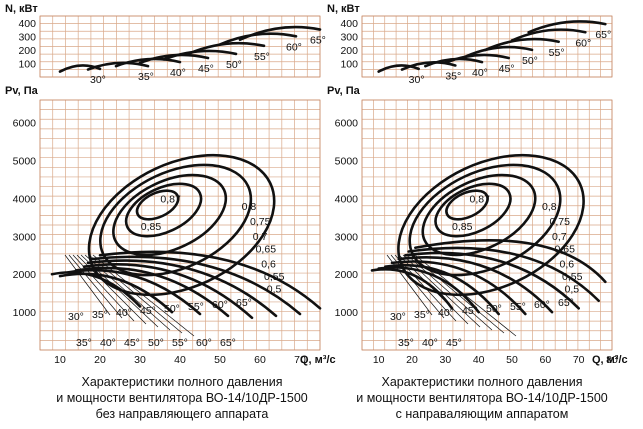 The width and height of the screenshot is (643, 429). Describe the element at coordinates (172, 309) in the screenshot. I see `pressure-angle-label: 50°` at that location.